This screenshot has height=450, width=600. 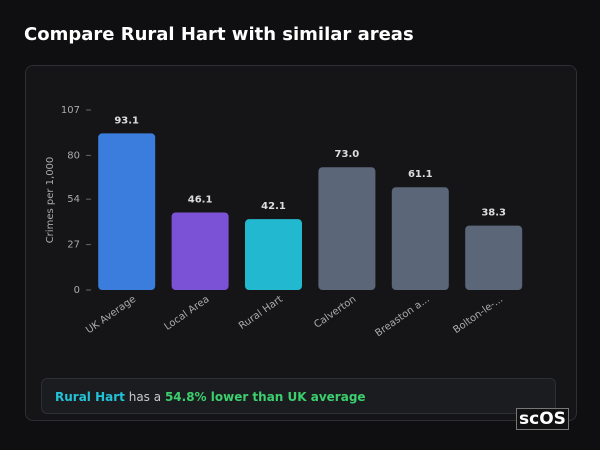 I want to click on note-text: has a, so click(x=145, y=397).